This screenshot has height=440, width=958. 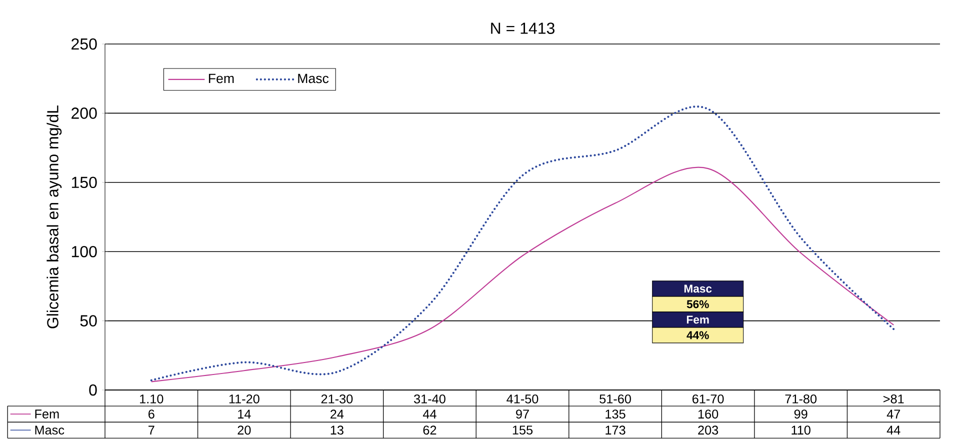 I want to click on data-label: 173, so click(x=616, y=430).